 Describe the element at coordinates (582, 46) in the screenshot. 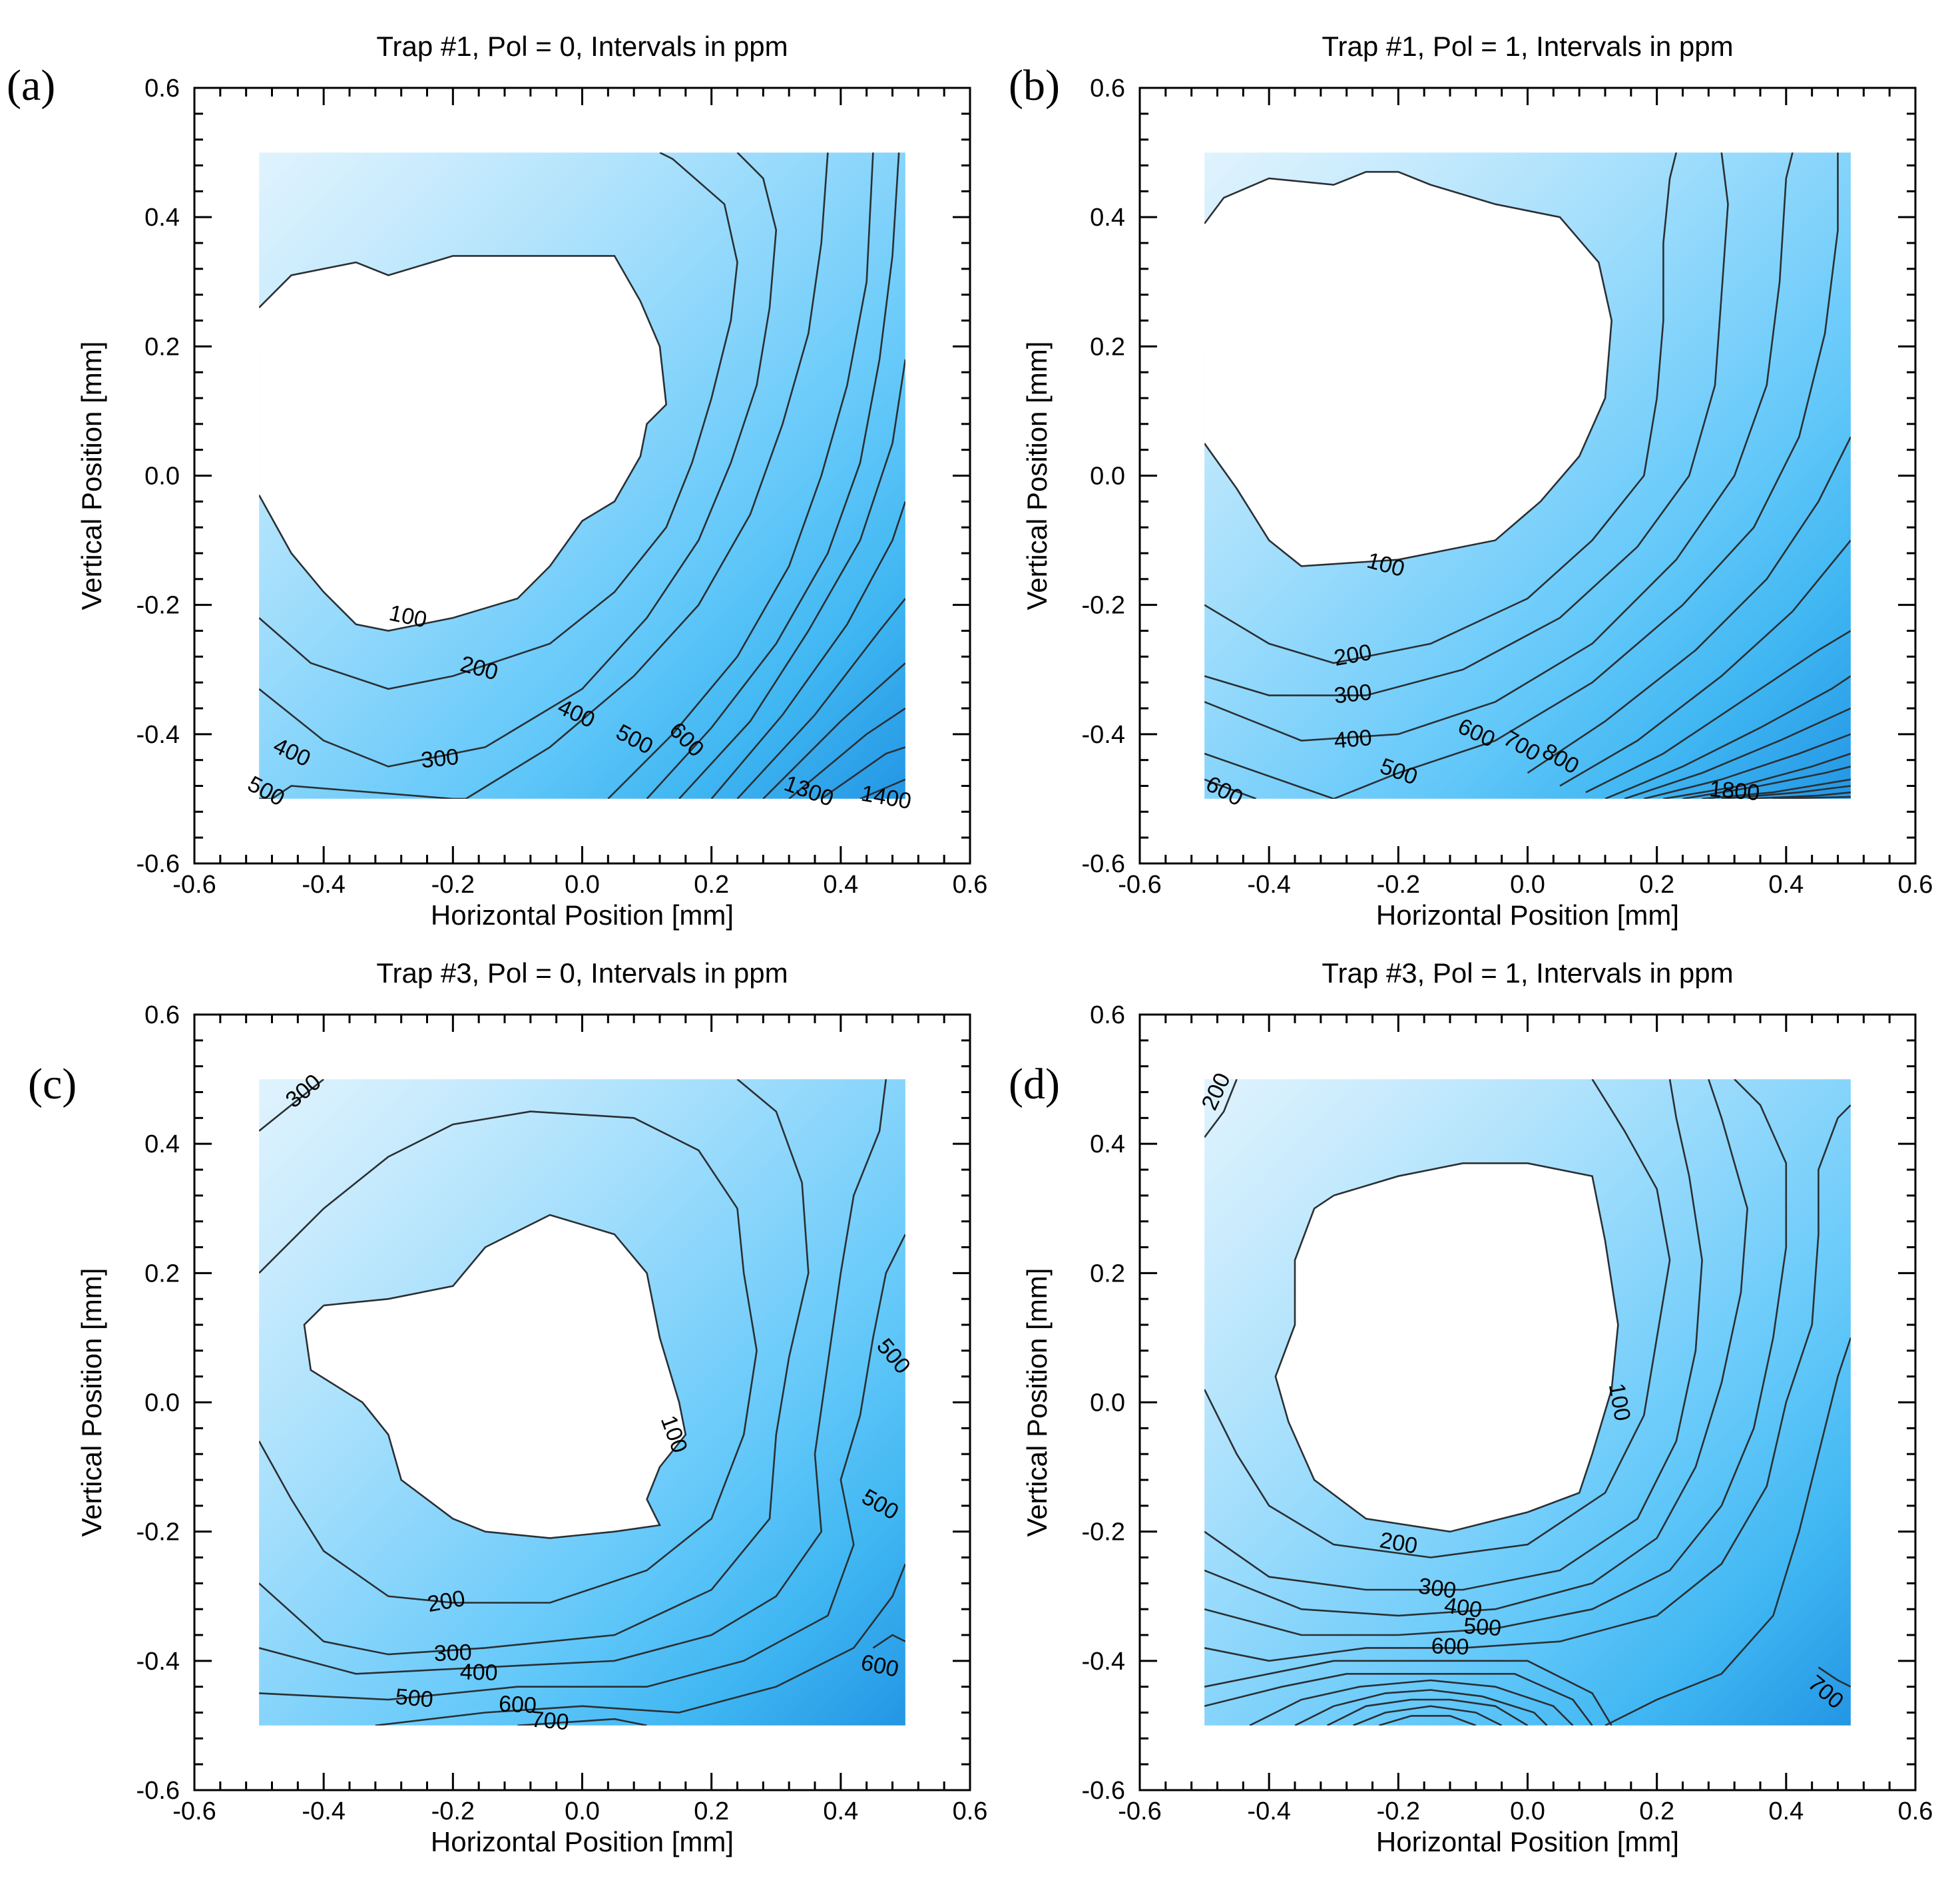

I see `chart-title: Trap #1, Pol = 0, Intervals in ppm` at that location.